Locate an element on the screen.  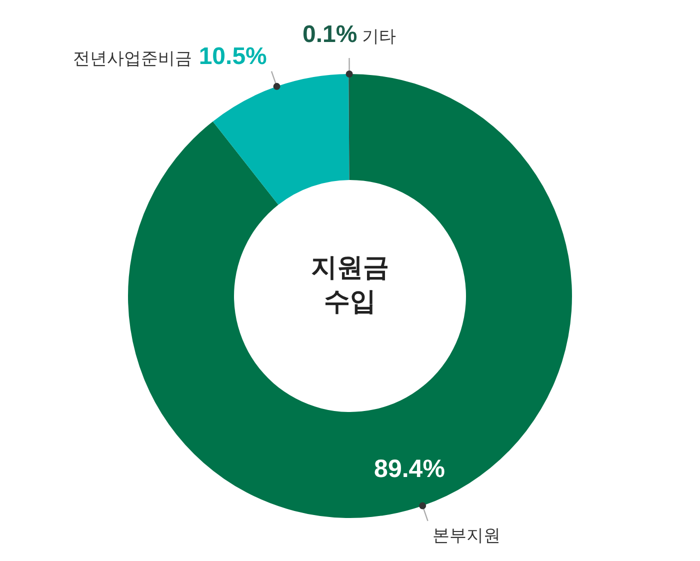
slice-label: 기타 is located at coordinates (376, 36).